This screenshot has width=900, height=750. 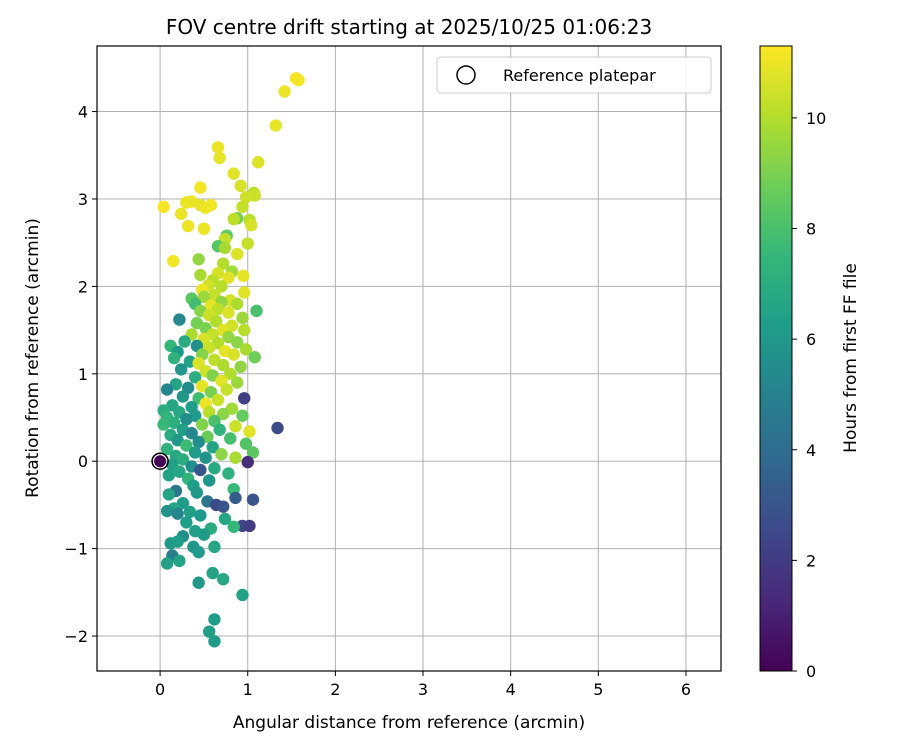 I want to click on legend-entry-label: Reference platepar, so click(x=579, y=75).